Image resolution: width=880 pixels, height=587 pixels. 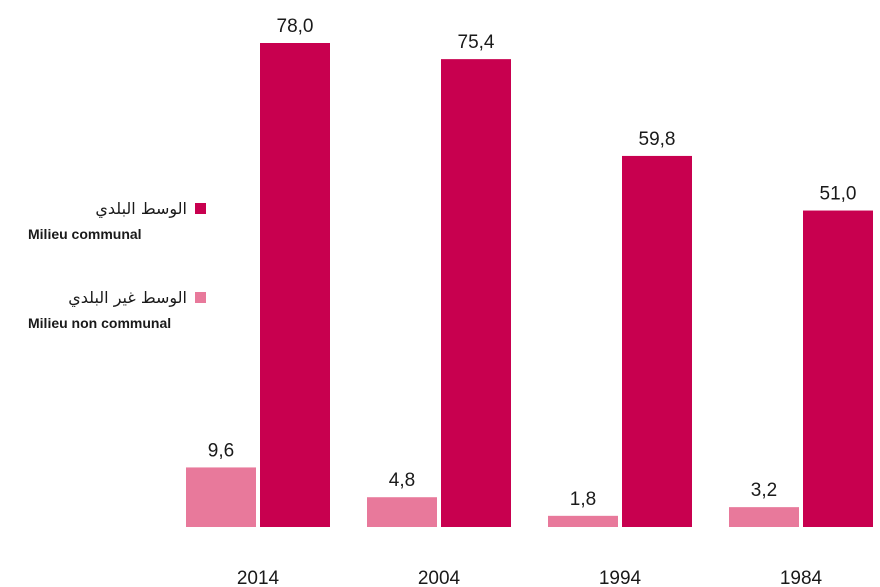 What do you see at coordinates (801, 577) in the screenshot?
I see `x-tick-label-1984: 1984` at bounding box center [801, 577].